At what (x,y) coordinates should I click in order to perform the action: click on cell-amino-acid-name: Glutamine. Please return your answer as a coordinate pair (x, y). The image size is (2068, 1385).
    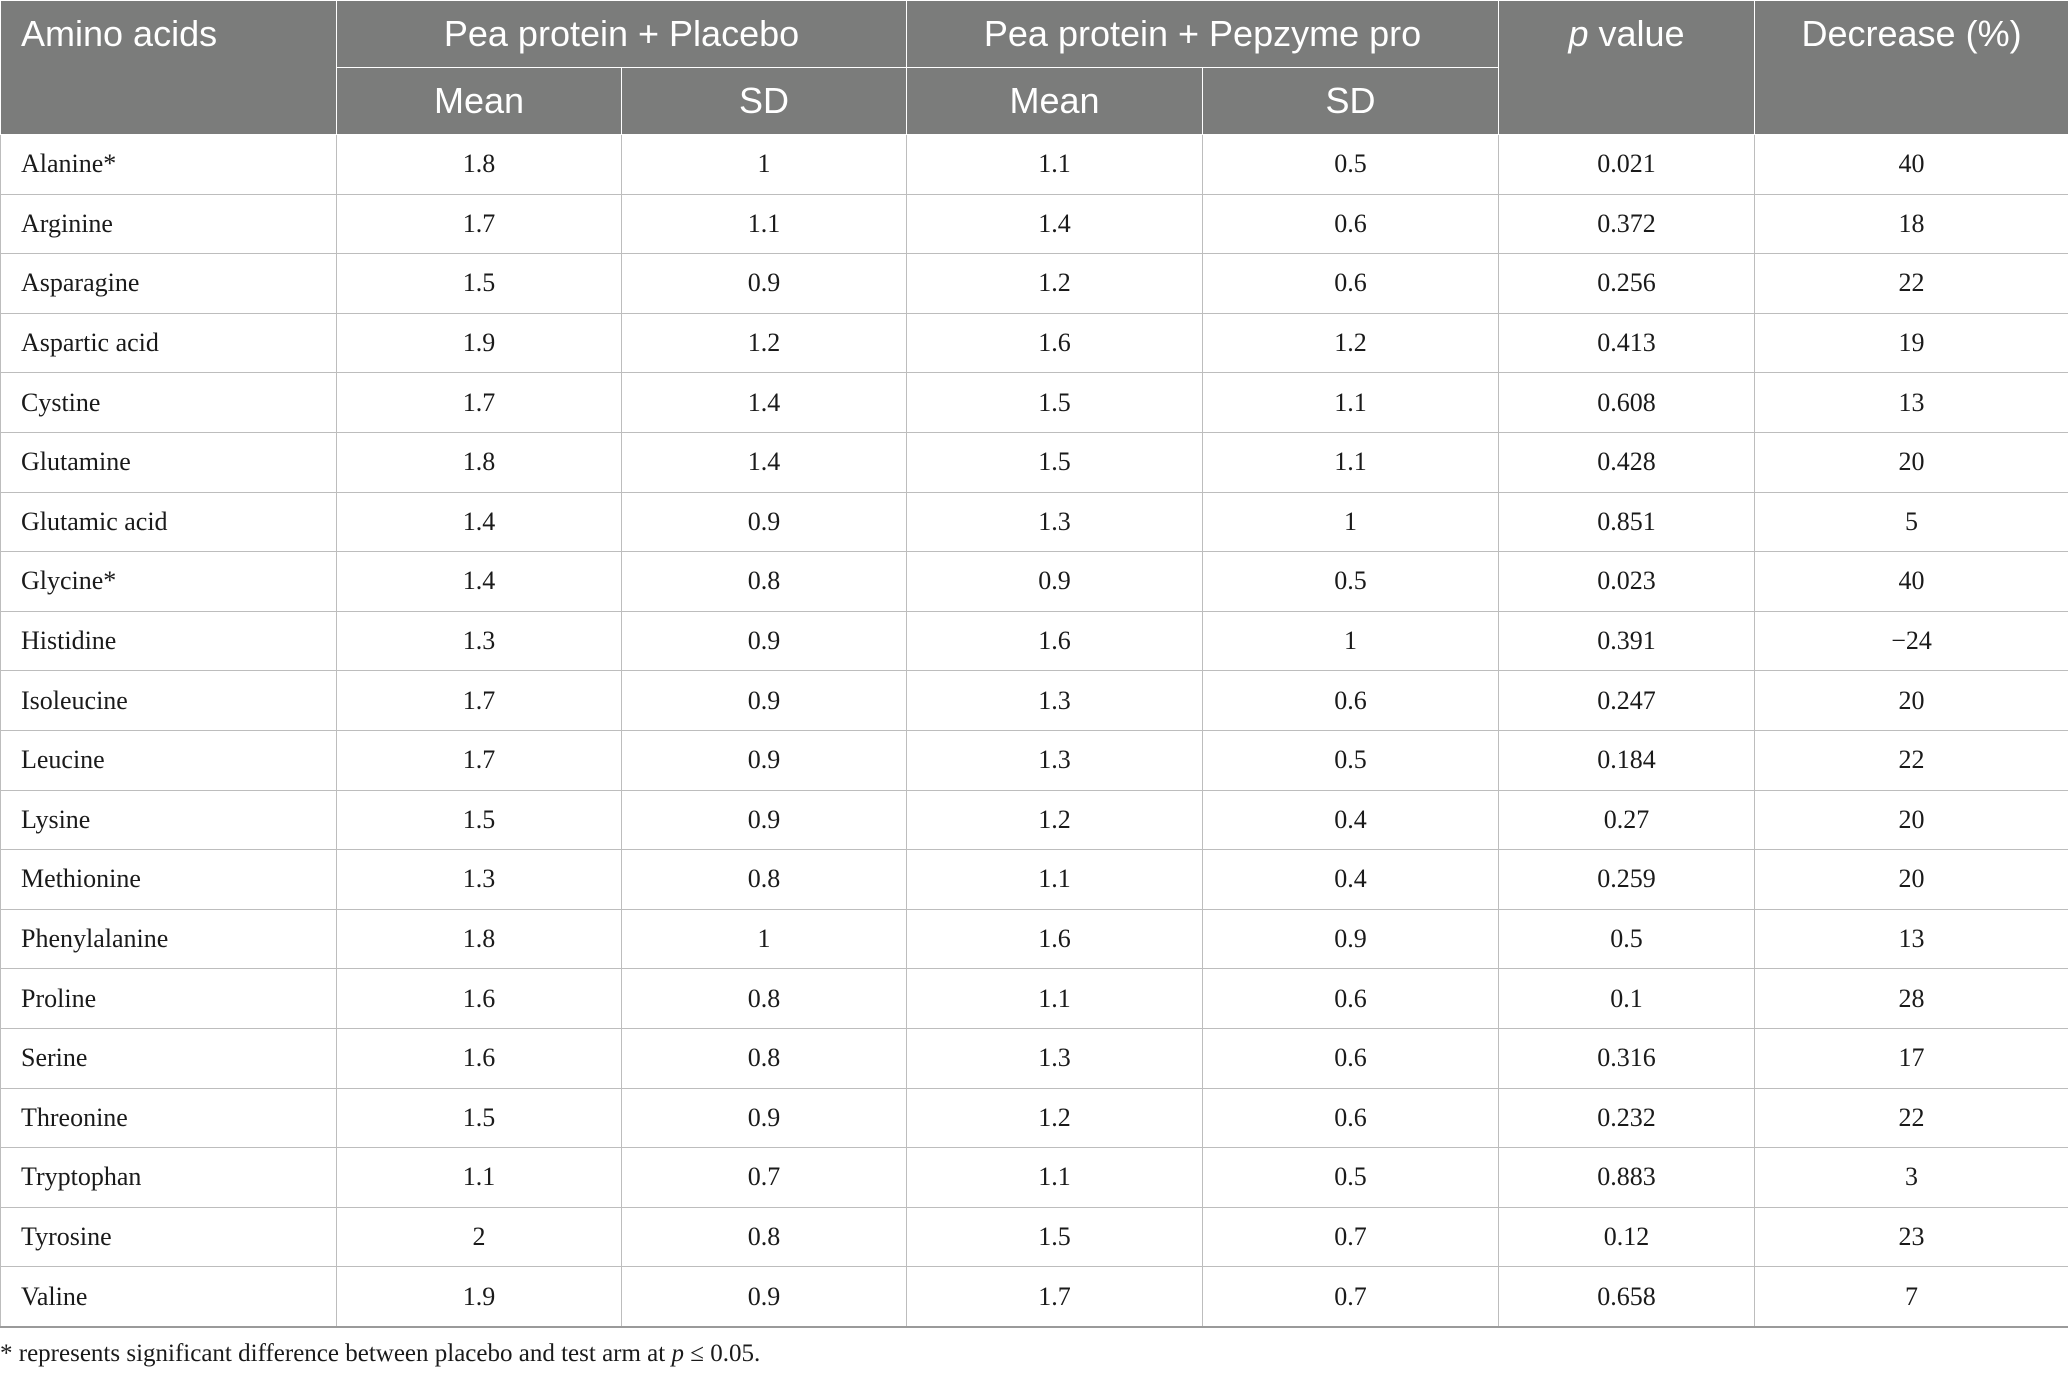
    Looking at the image, I should click on (168, 462).